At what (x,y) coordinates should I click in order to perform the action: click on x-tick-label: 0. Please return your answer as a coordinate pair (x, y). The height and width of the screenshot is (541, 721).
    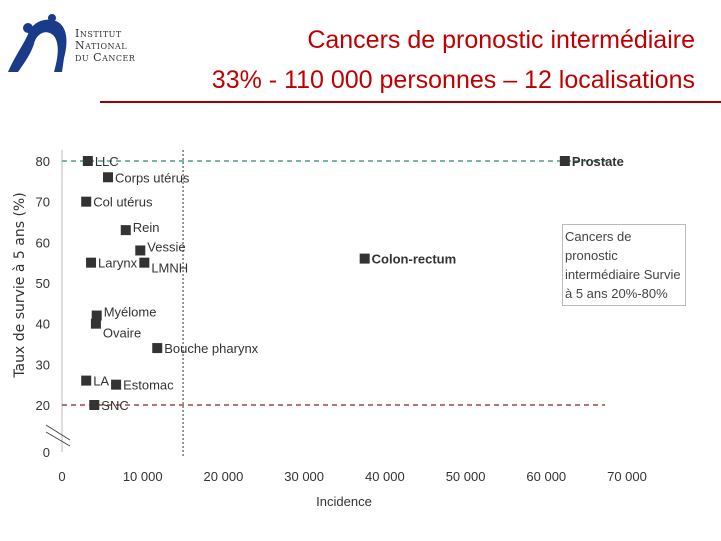
    Looking at the image, I should click on (61, 476).